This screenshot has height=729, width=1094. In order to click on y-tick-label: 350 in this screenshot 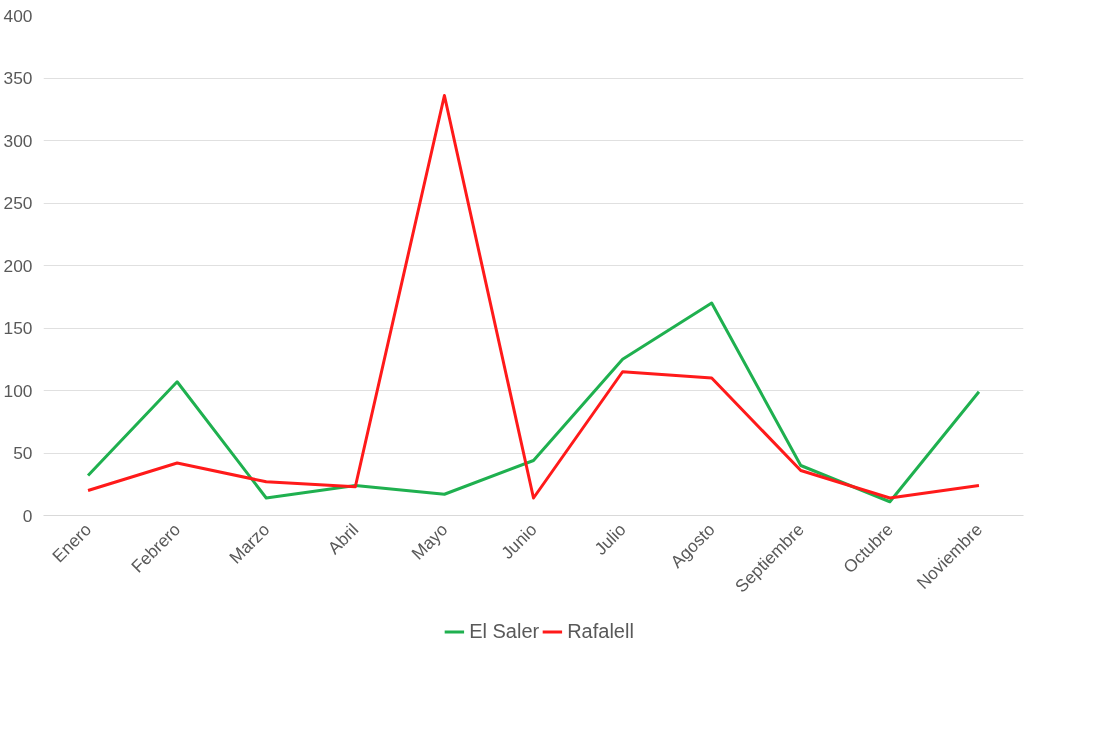, I will do `click(18, 78)`.